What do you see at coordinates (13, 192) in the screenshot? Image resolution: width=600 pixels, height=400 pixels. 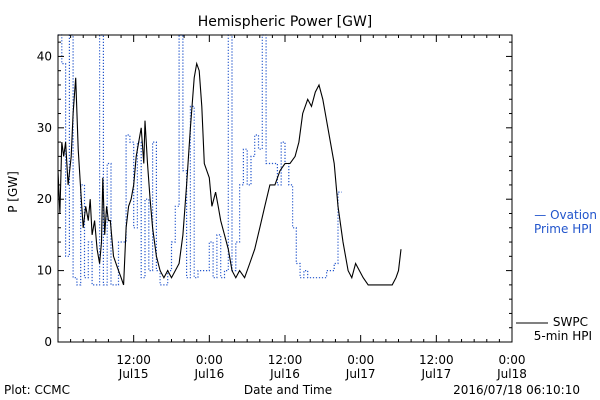 I see `y-axis-label: P [GW]` at bounding box center [13, 192].